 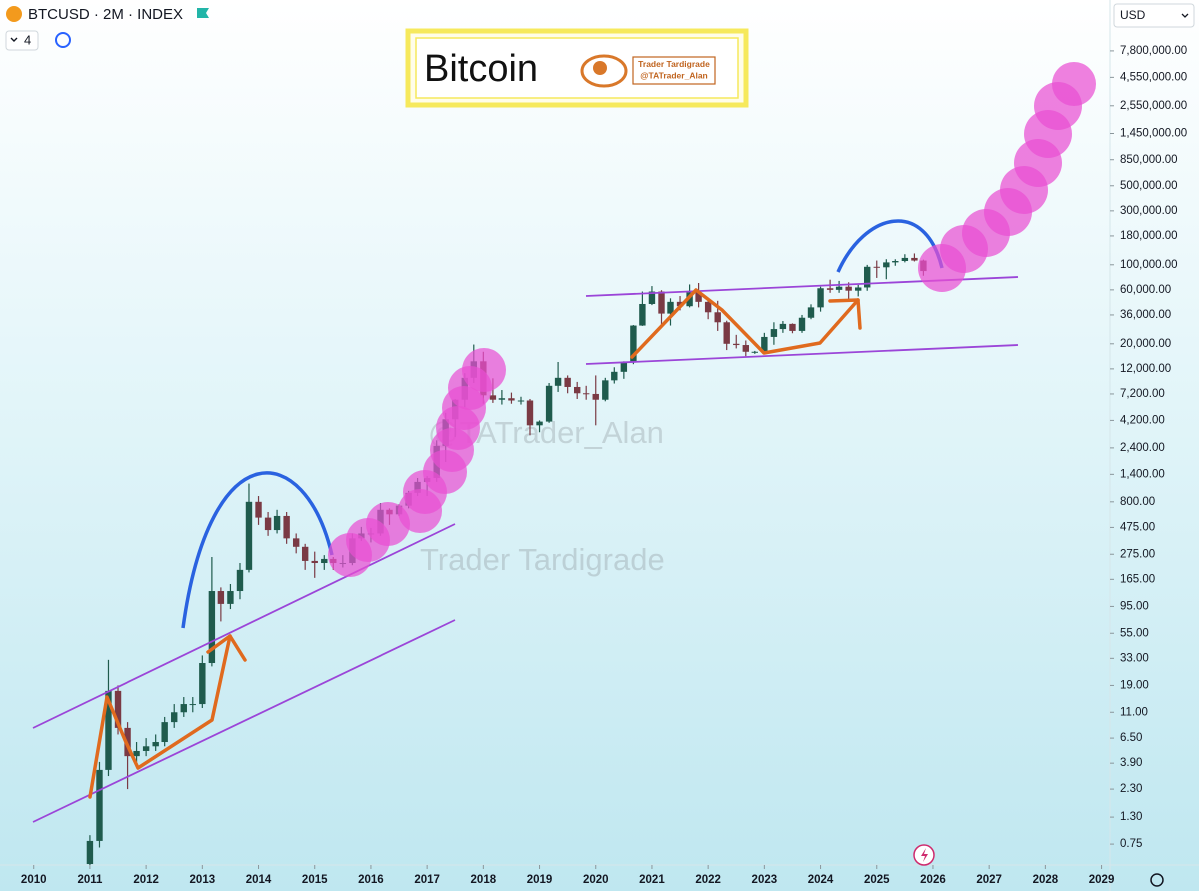 What do you see at coordinates (1102, 880) in the screenshot?
I see `x-tick-label: 2029` at bounding box center [1102, 880].